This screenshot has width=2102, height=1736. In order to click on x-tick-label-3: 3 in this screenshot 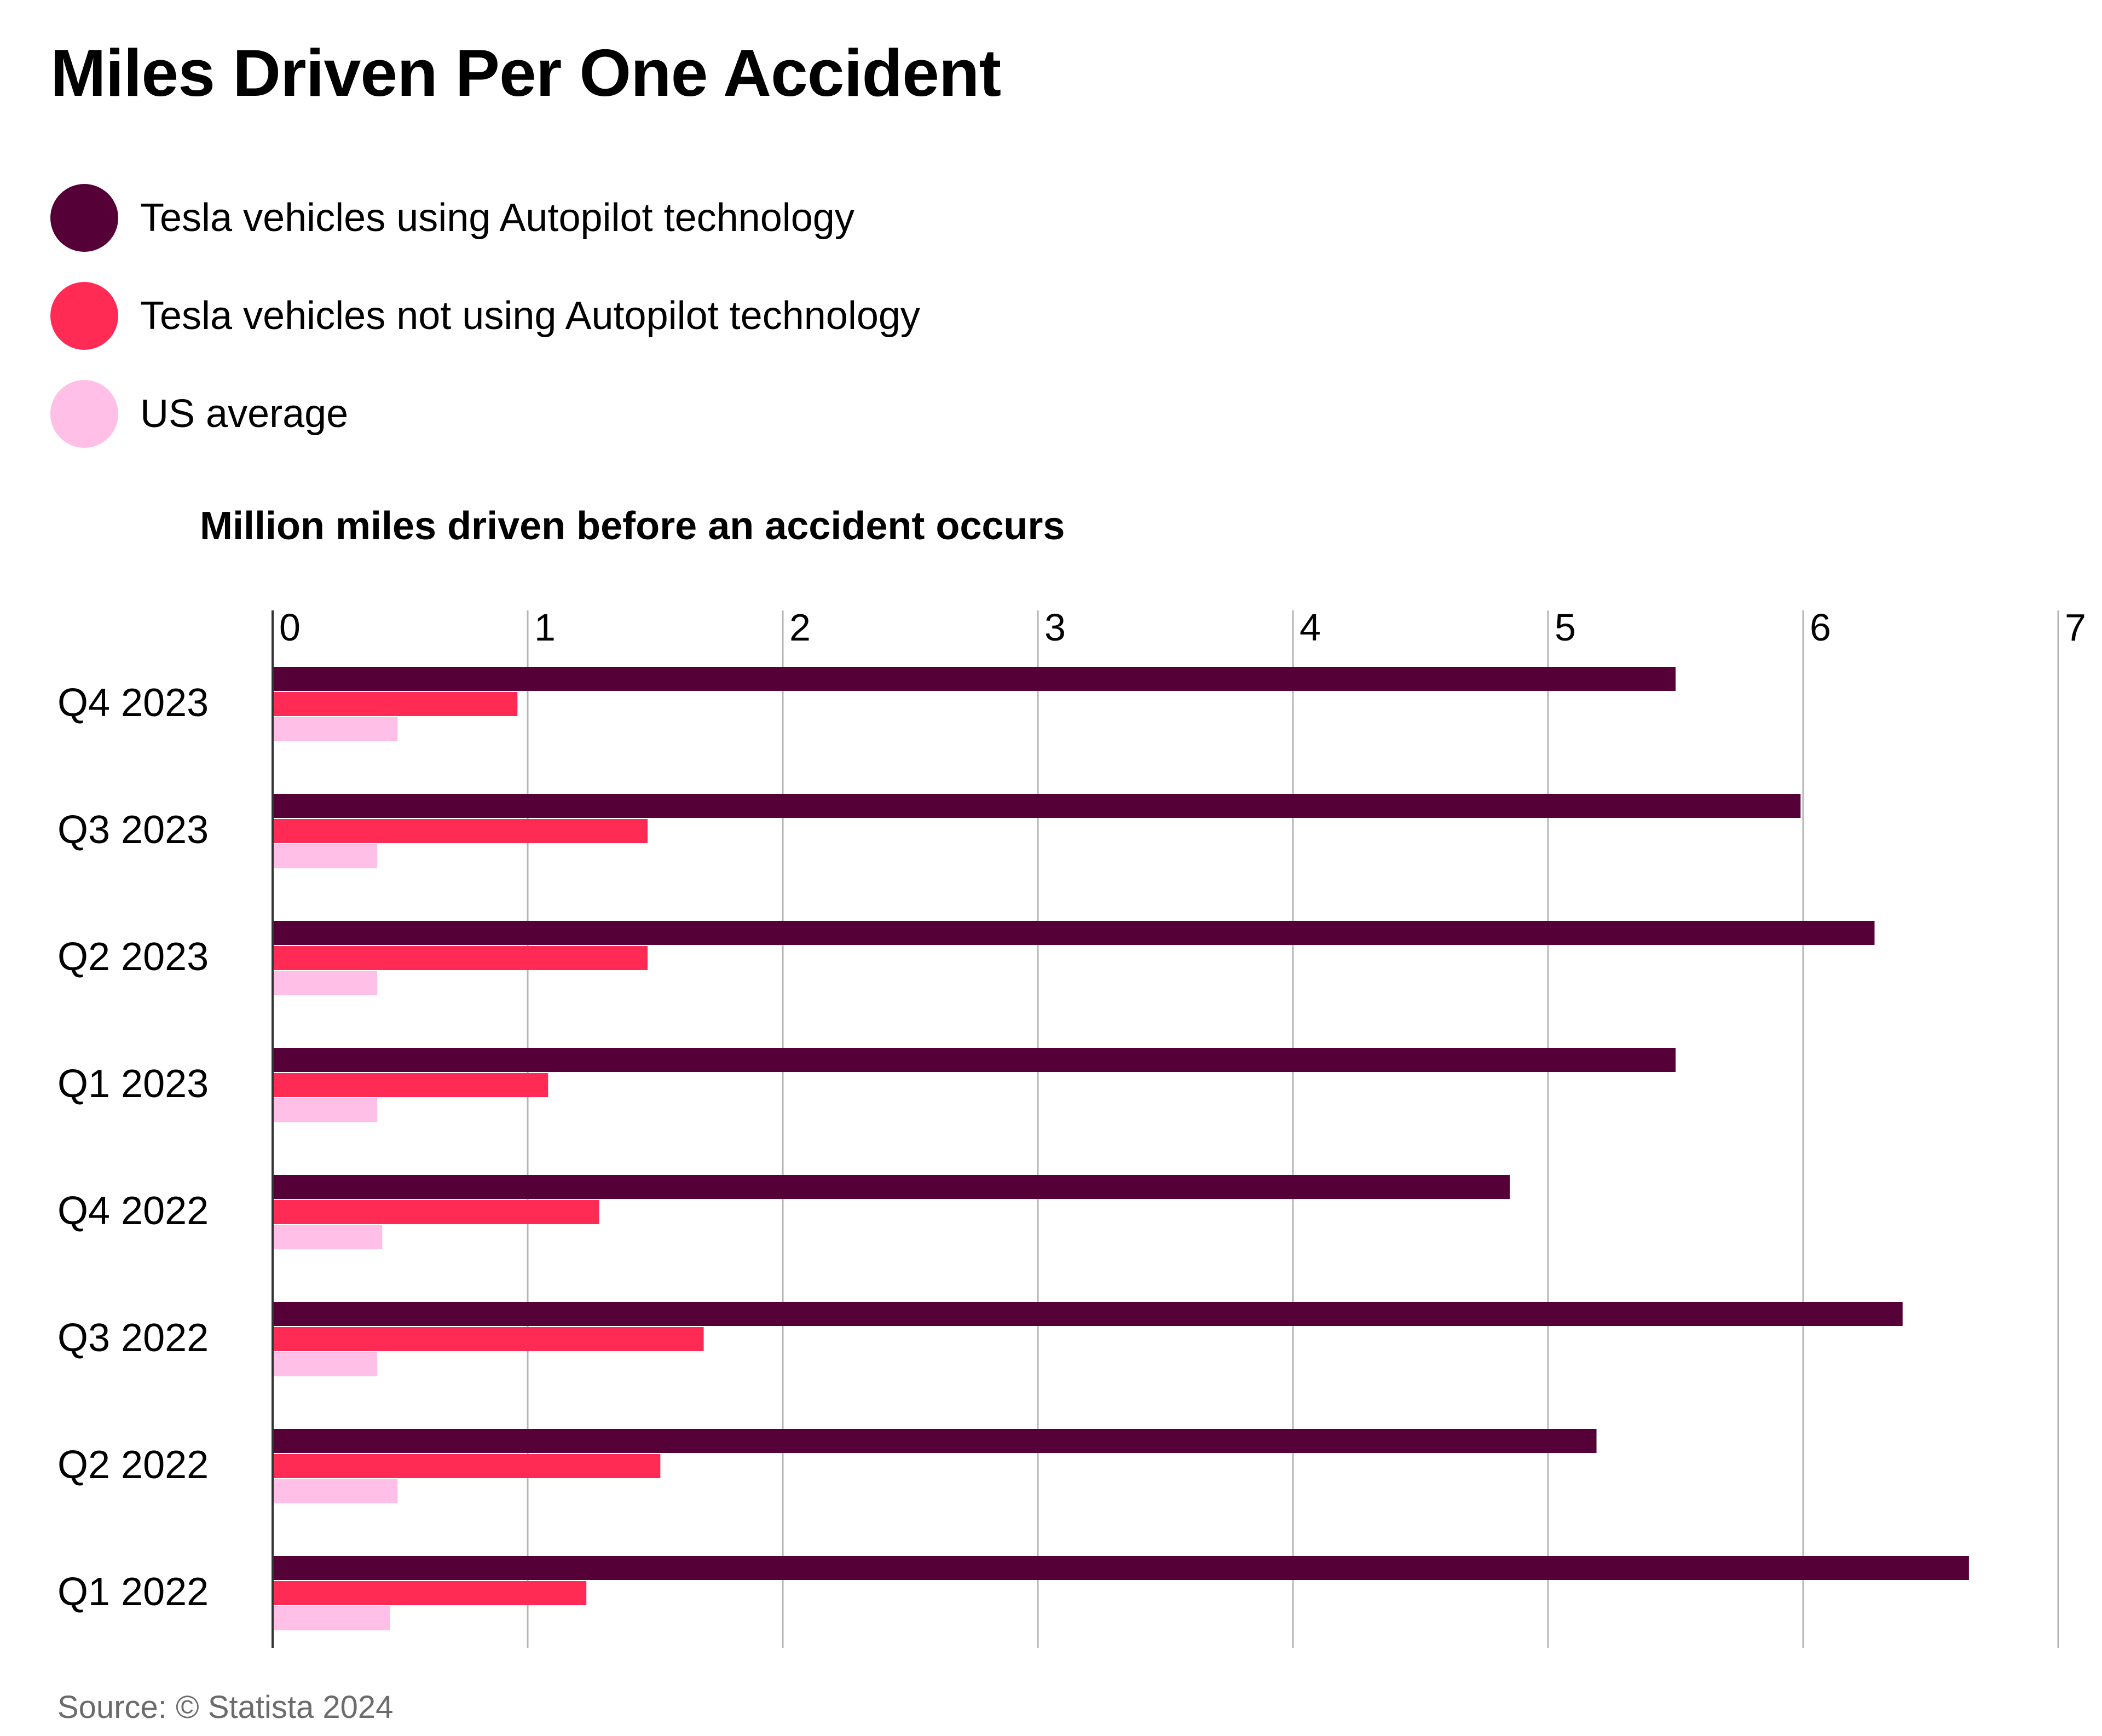, I will do `click(1055, 628)`.